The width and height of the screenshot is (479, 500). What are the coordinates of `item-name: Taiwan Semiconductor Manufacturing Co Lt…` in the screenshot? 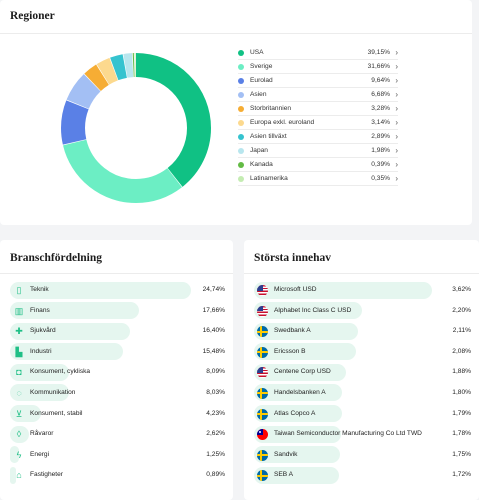 It's located at (348, 434).